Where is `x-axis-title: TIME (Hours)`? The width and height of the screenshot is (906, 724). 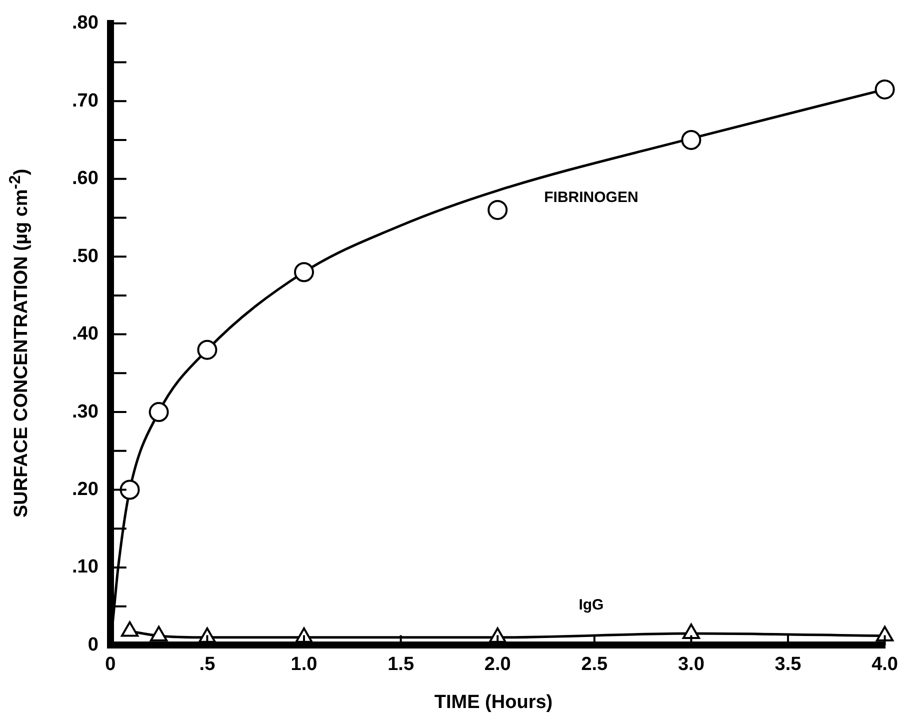
x-axis-title: TIME (Hours) is located at coordinates (493, 703).